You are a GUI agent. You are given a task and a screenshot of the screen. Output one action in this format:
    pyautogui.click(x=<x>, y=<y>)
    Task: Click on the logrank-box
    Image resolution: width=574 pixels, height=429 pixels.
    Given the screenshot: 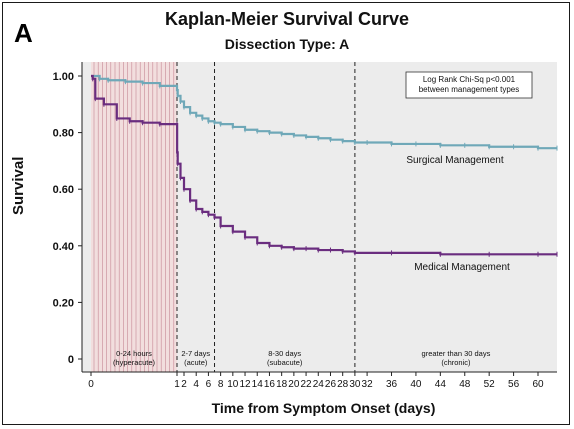 What is the action you would take?
    pyautogui.click(x=469, y=85)
    